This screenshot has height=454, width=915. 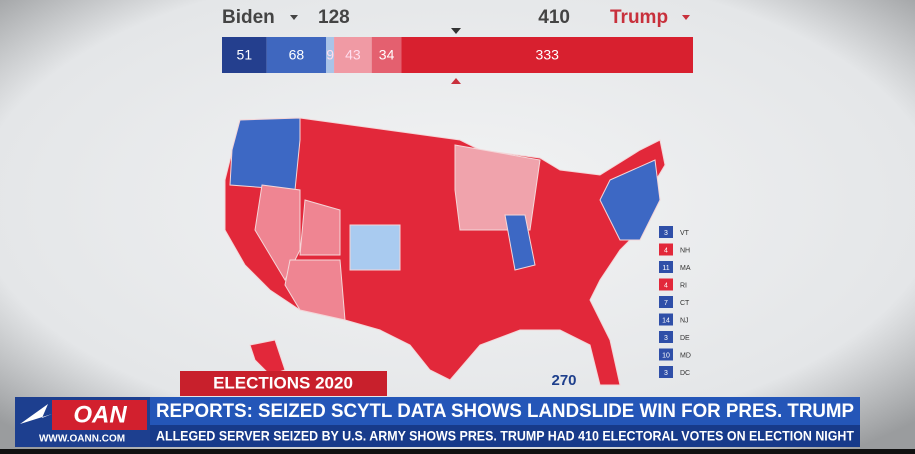 I want to click on segment-label: 68, so click(x=297, y=55).